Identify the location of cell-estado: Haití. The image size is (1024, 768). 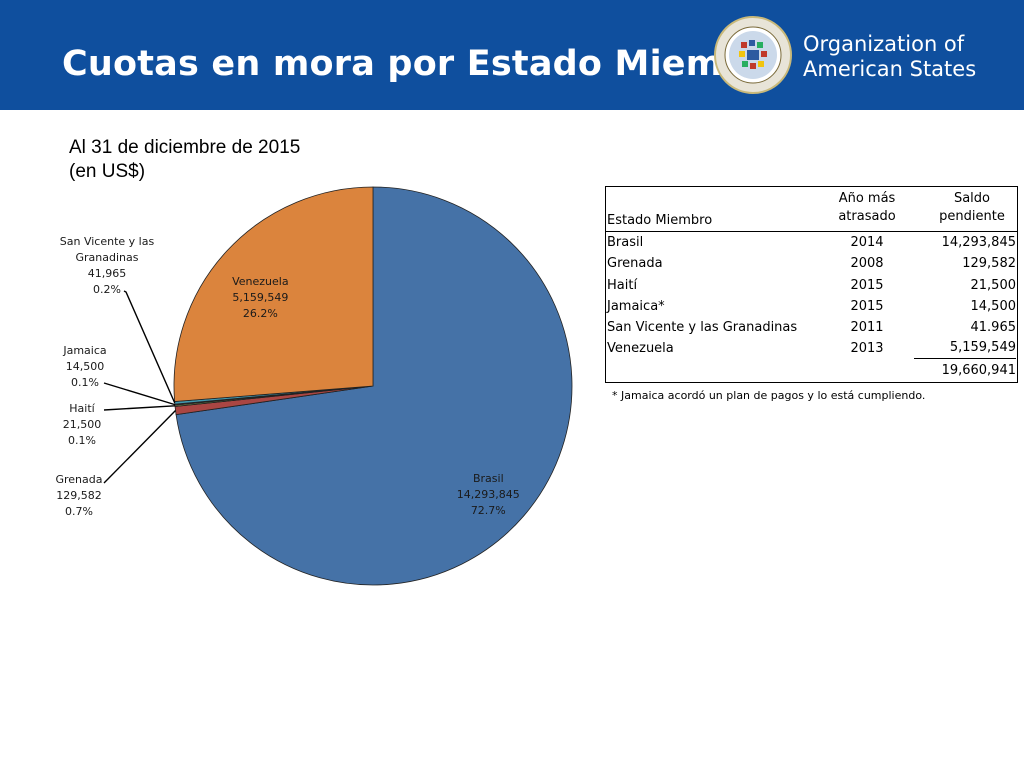
(622, 285).